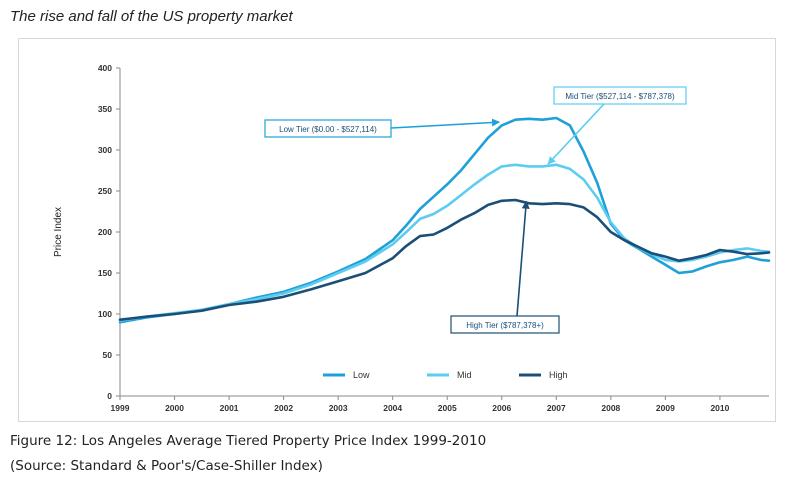 The image size is (790, 486). Describe the element at coordinates (665, 408) in the screenshot. I see `x-tick-label: 2009` at that location.